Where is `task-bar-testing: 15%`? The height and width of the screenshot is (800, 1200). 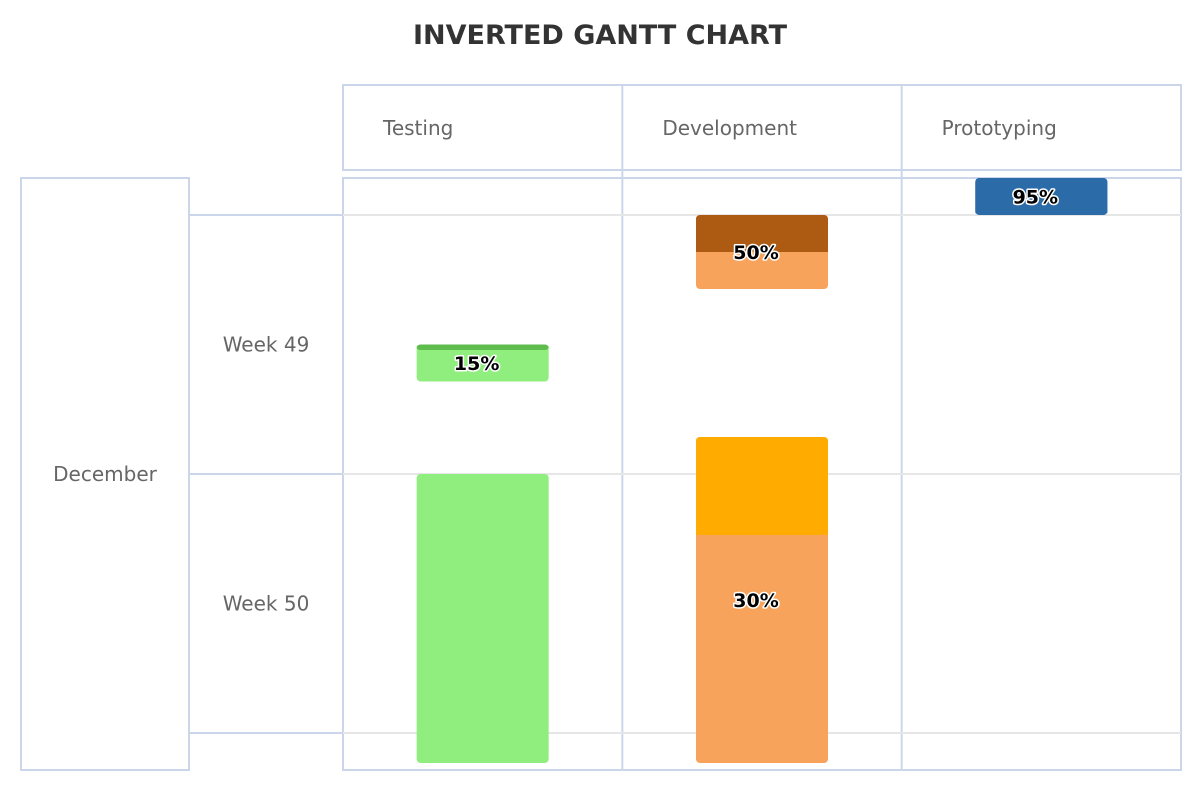 task-bar-testing: 15% is located at coordinates (482, 363).